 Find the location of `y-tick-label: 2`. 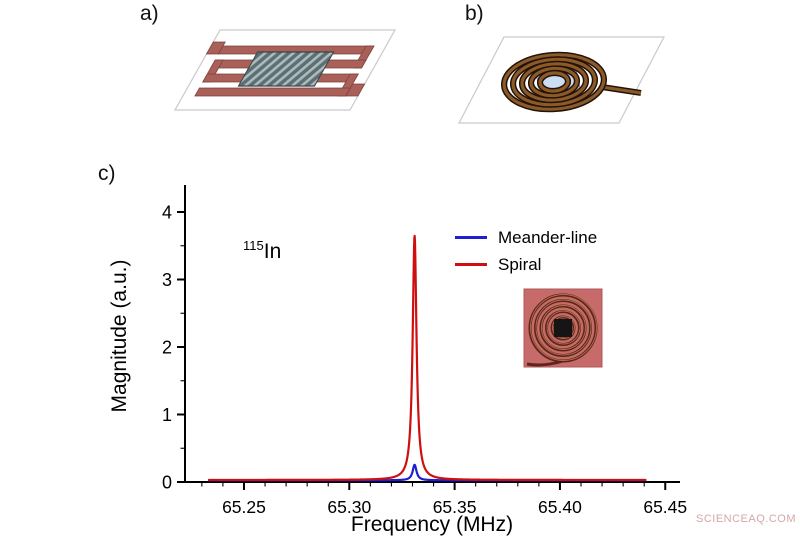

y-tick-label: 2 is located at coordinates (167, 348).